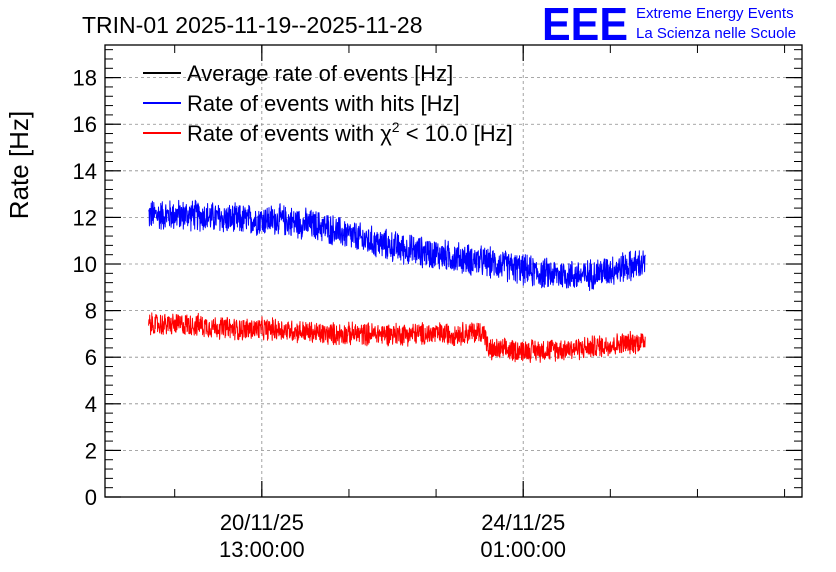  Describe the element at coordinates (91, 311) in the screenshot. I see `y-tick-label: 8` at that location.